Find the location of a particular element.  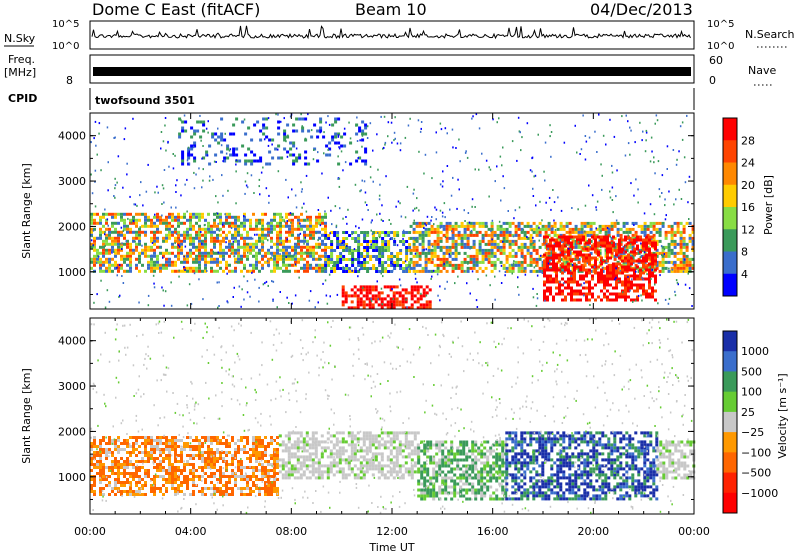

frequency-panel: Freq. [MHz] 8 60 0 Nave is located at coordinates (390, 70).